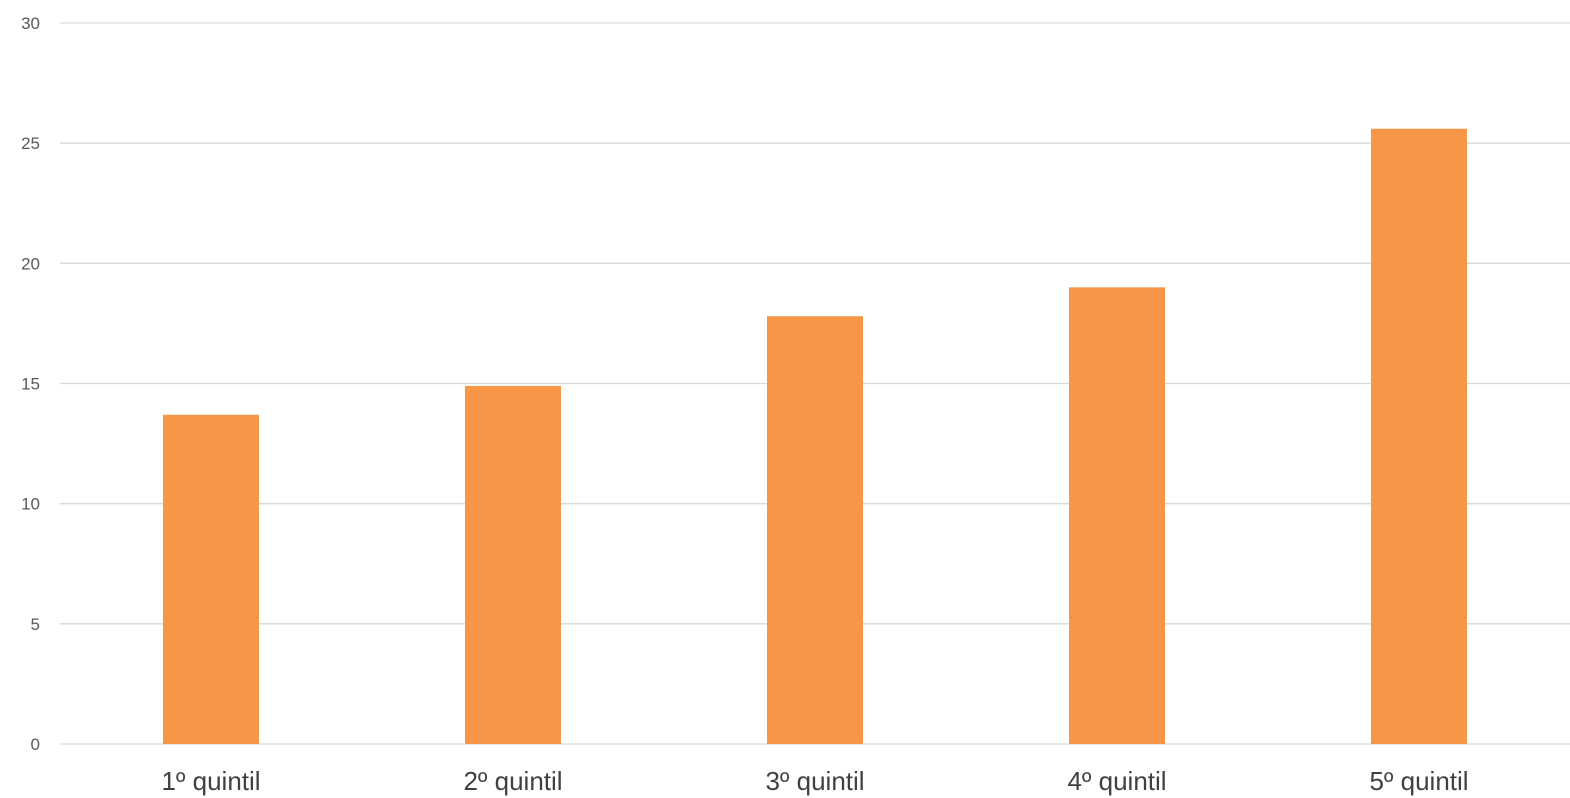 This screenshot has height=798, width=1570. What do you see at coordinates (30, 263) in the screenshot?
I see `y-tick-label: 20` at bounding box center [30, 263].